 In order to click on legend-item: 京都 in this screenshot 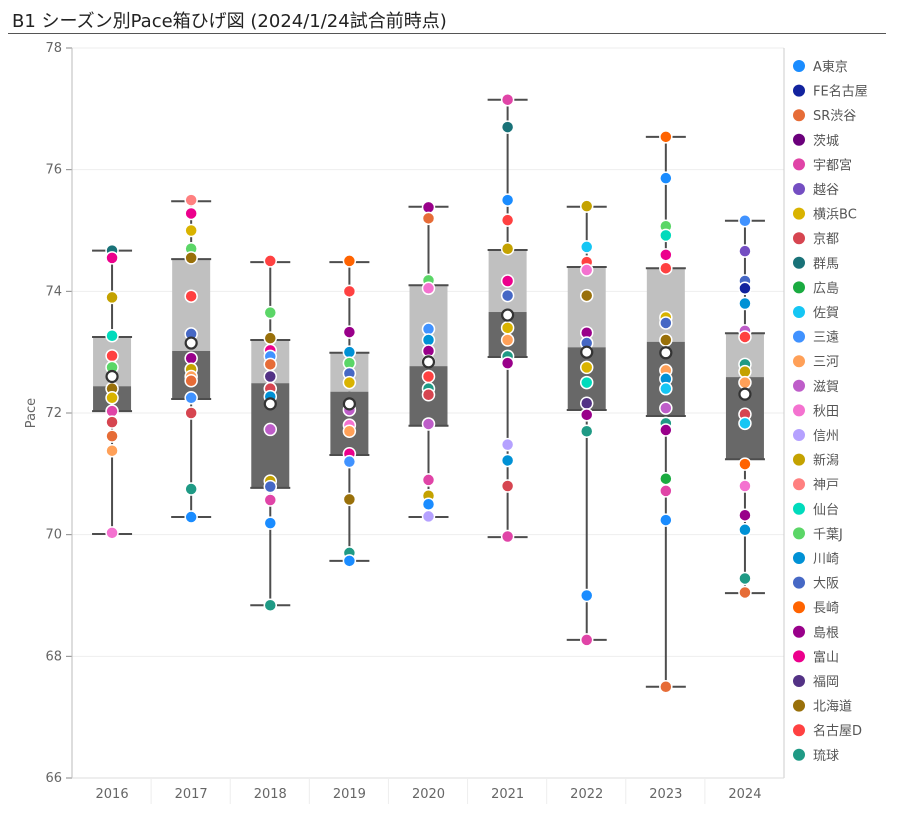, I will do `click(816, 239)`.